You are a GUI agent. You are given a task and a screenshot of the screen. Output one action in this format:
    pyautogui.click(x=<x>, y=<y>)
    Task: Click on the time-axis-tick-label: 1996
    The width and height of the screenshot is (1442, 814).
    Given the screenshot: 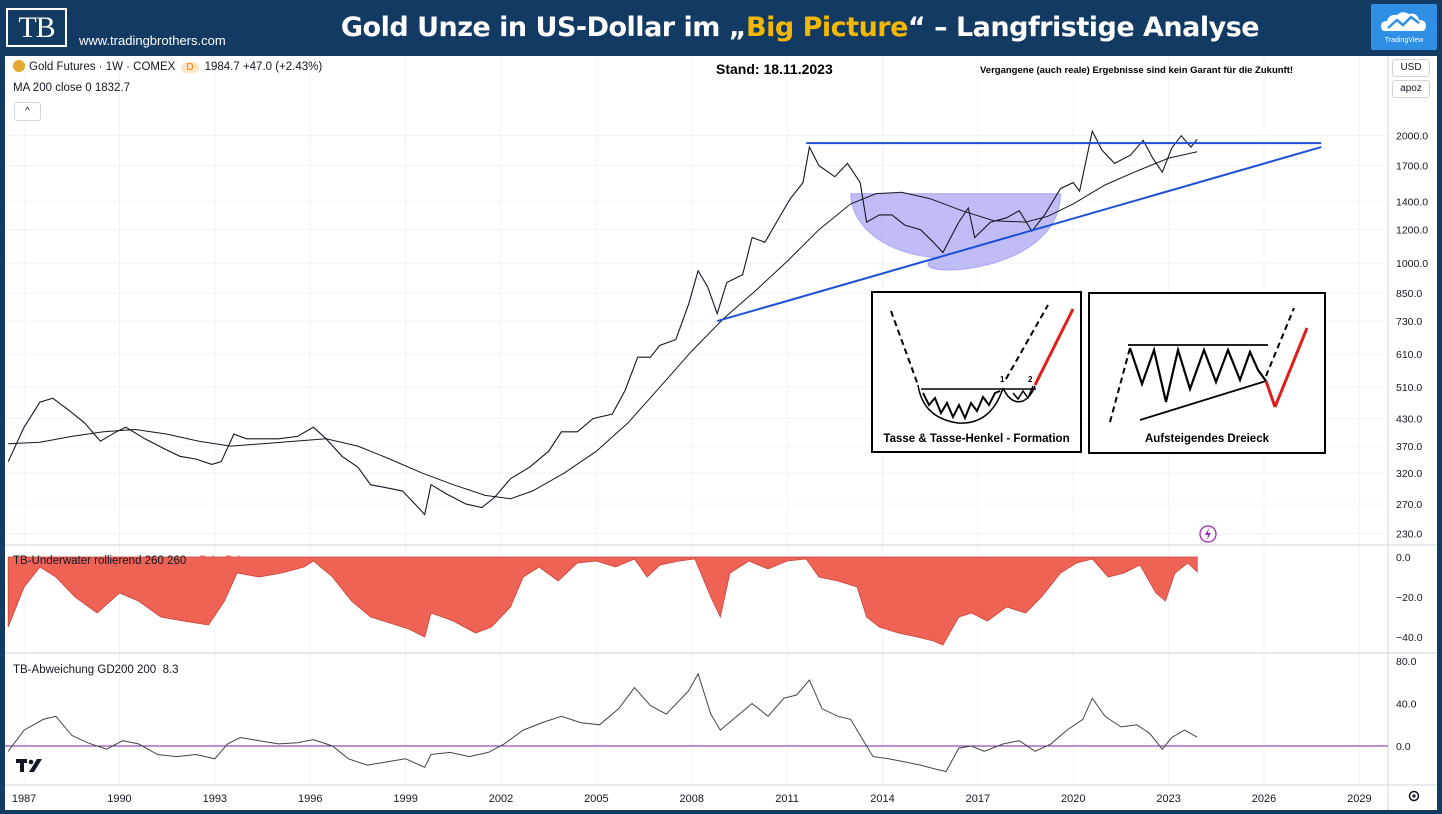 What is the action you would take?
    pyautogui.click(x=310, y=799)
    